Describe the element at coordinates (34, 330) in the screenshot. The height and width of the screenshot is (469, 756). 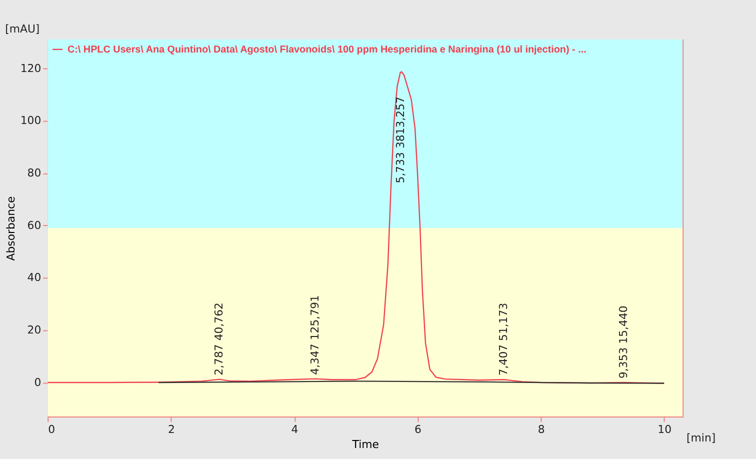
I see `y-tick-label: 20` at that location.